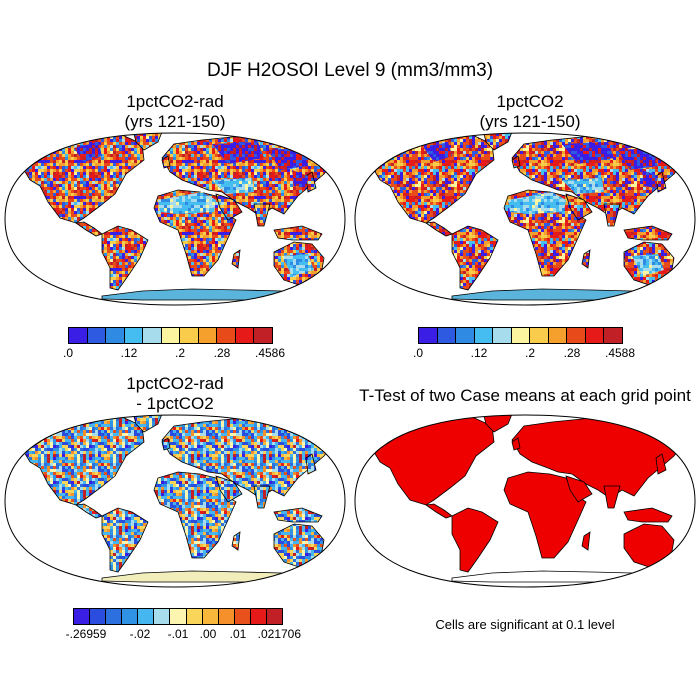  What do you see at coordinates (175, 219) in the screenshot?
I see `map-top-left` at bounding box center [175, 219].